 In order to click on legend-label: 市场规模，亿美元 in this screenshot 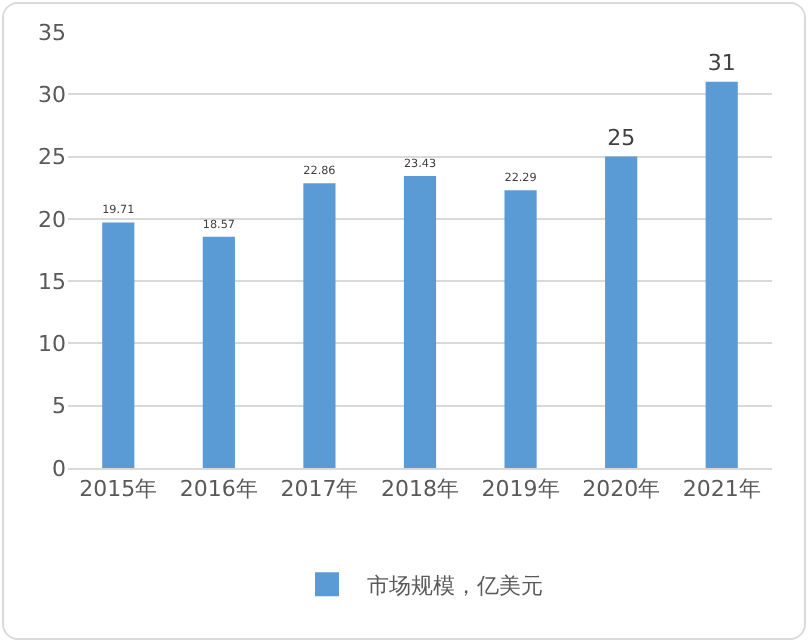, I will do `click(455, 585)`.